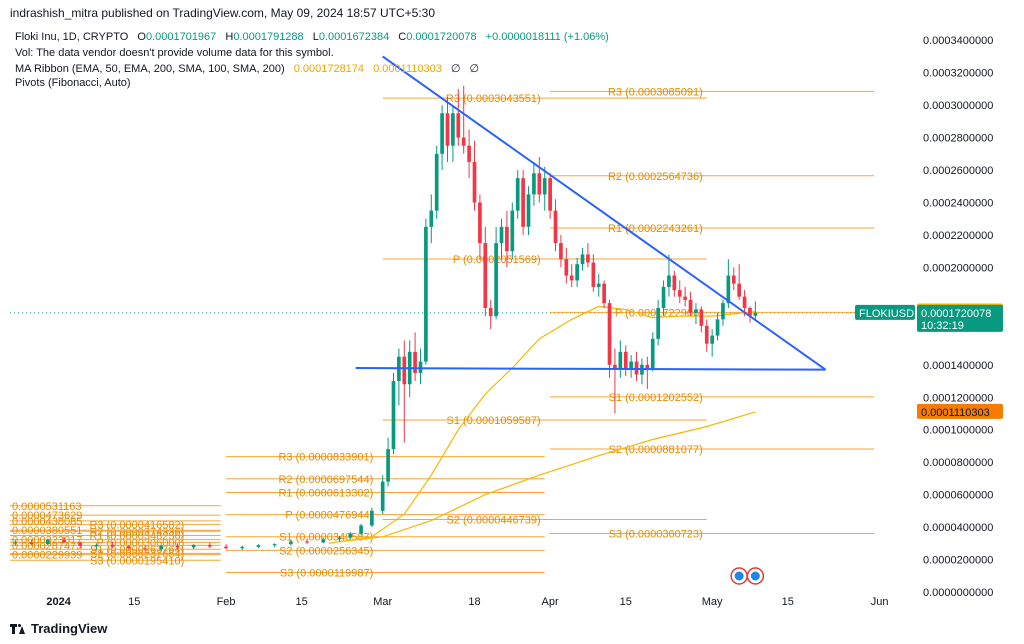 Image resolution: width=1024 pixels, height=644 pixels. I want to click on y-axis-tick: 0.0002600000, so click(958, 171).